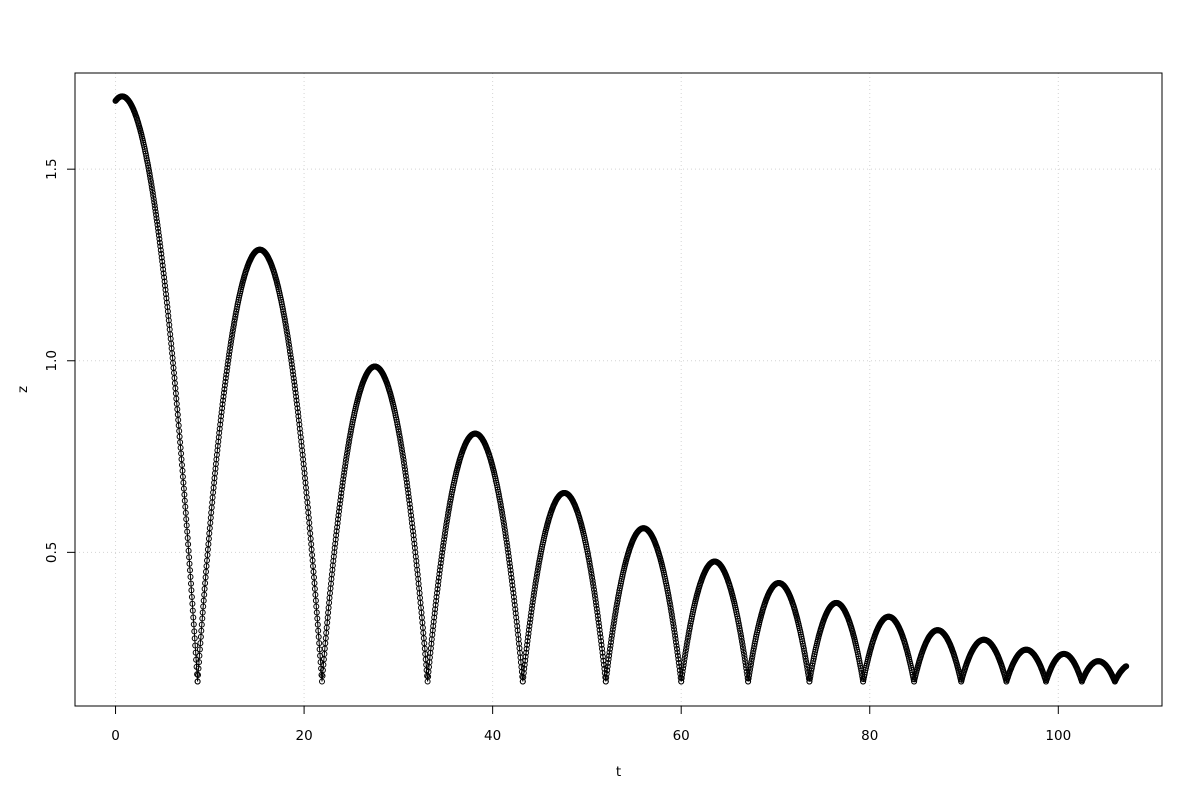 Image resolution: width=1200 pixels, height=800 pixels. Describe the element at coordinates (303, 736) in the screenshot. I see `x-axis-tick-label: 20` at that location.